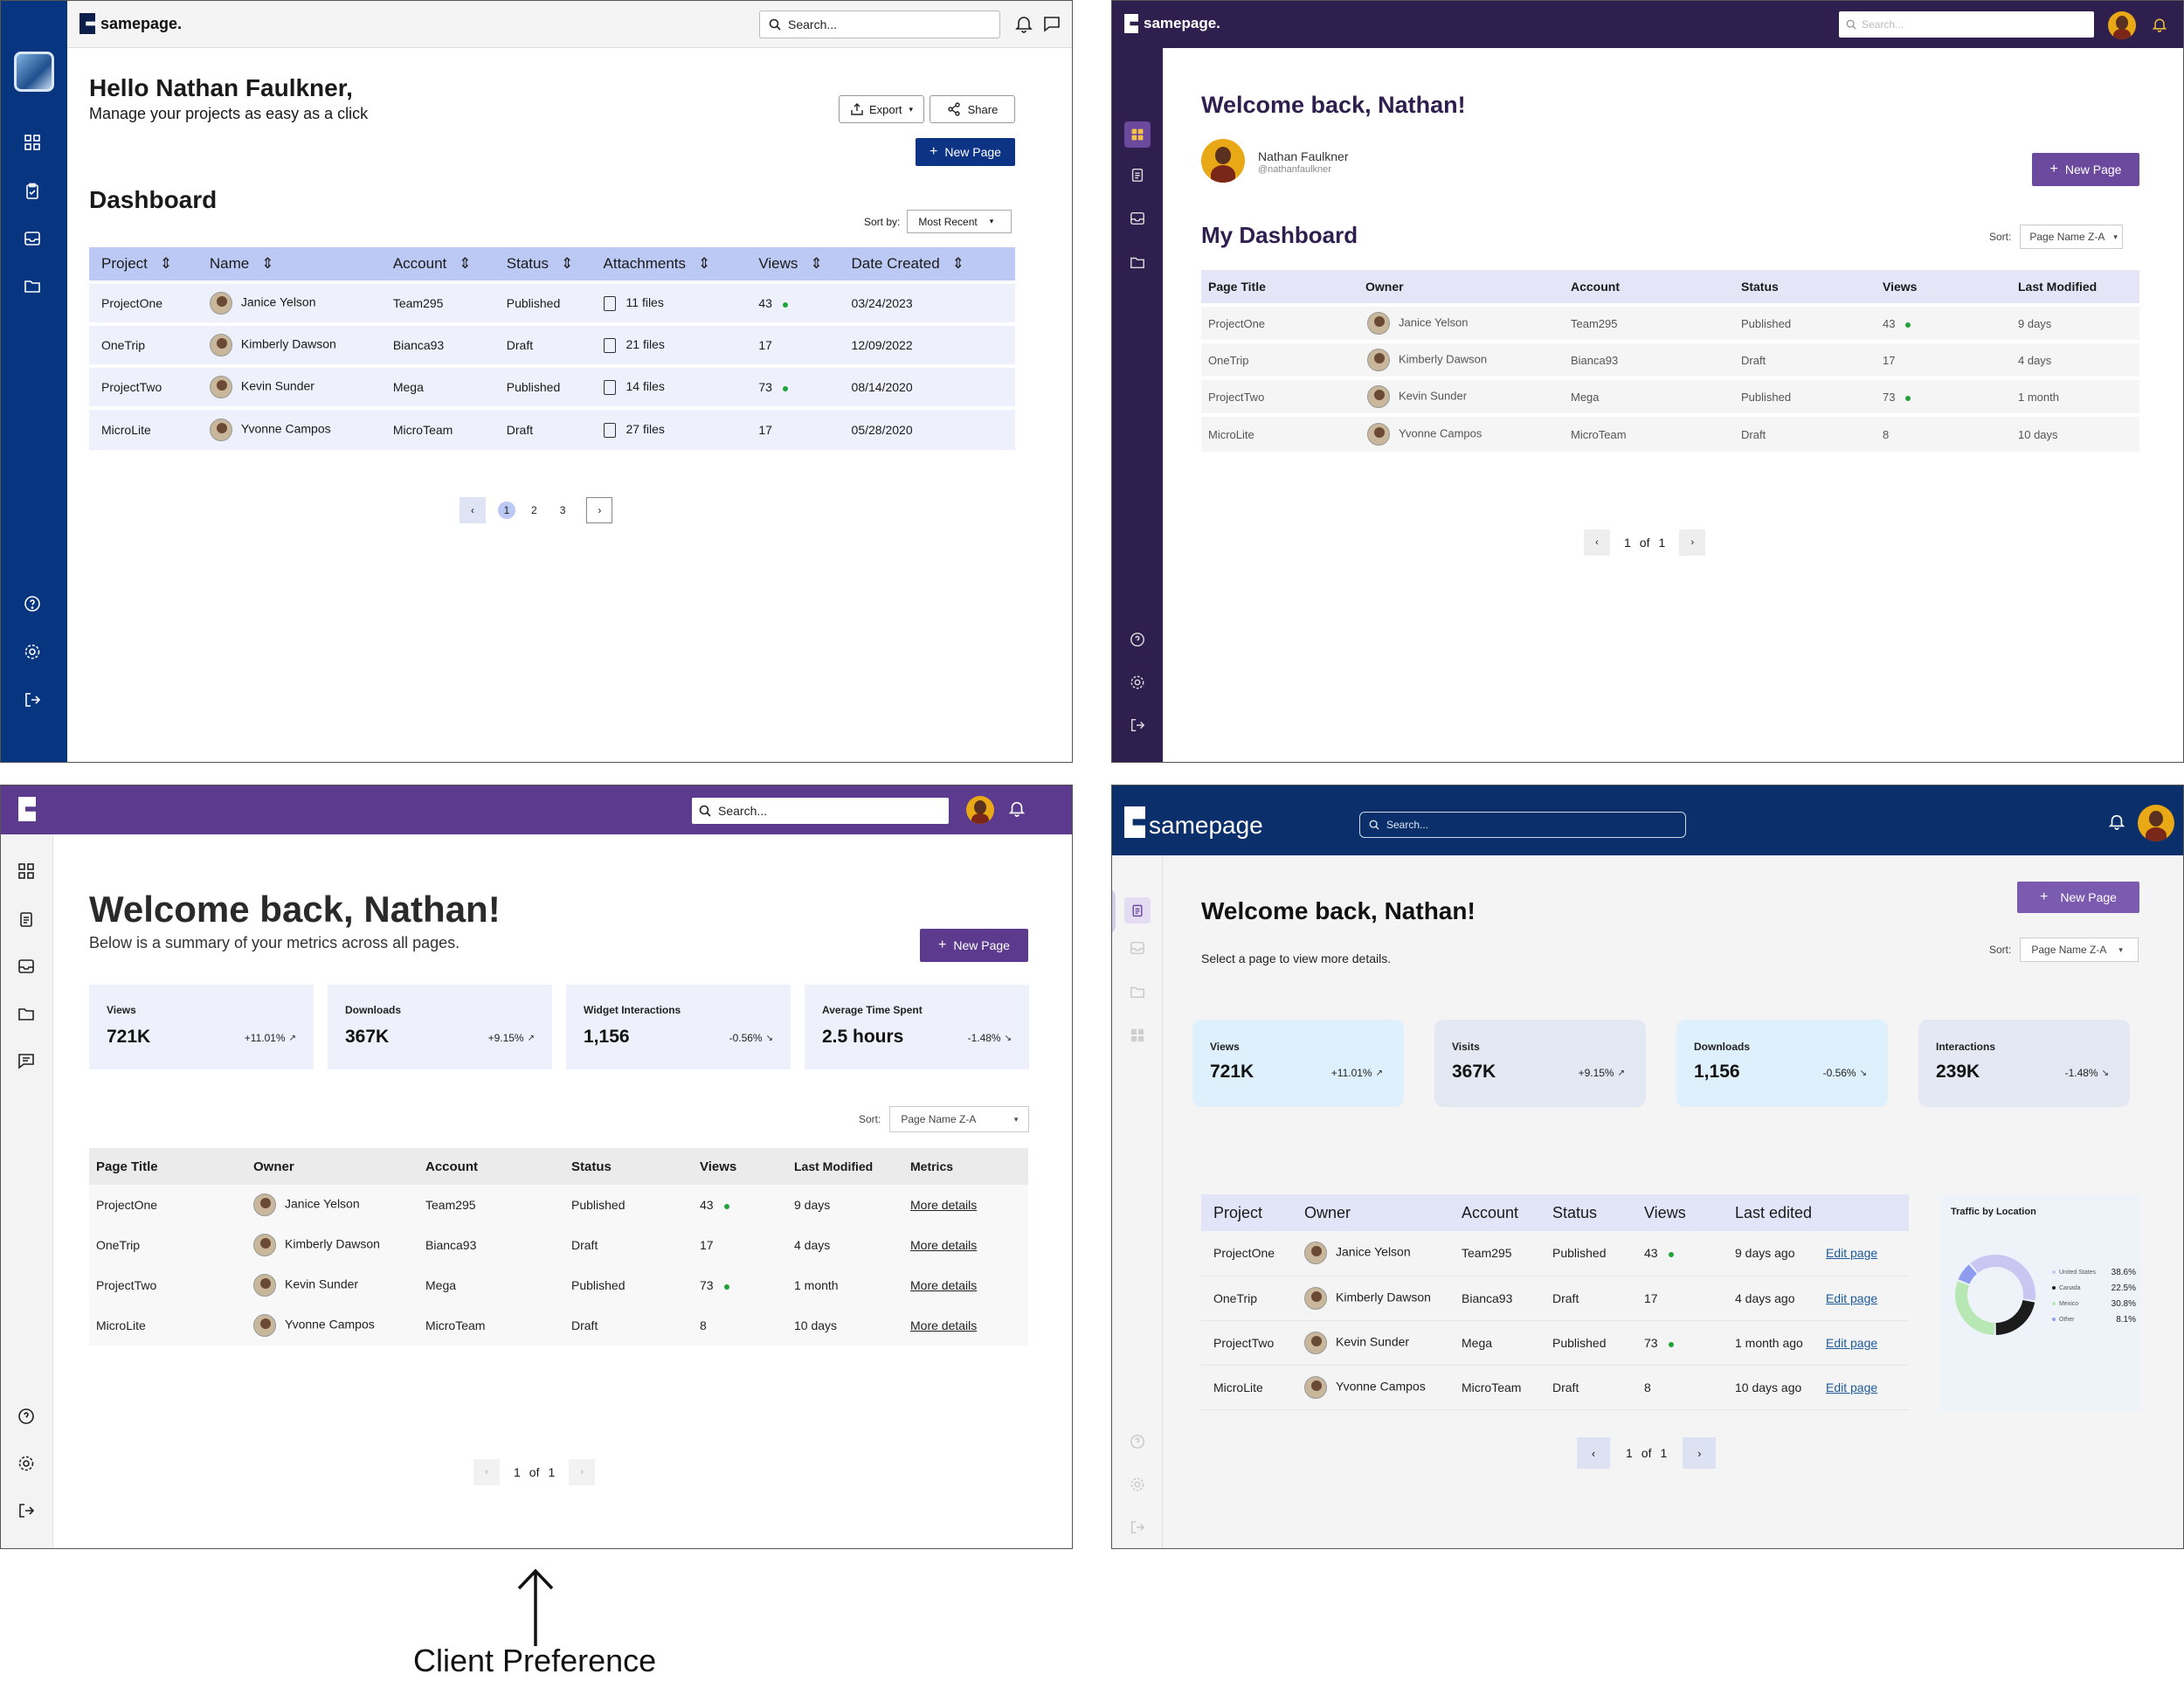  What do you see at coordinates (681, 303) in the screenshot?
I see `attachments-cell: 11 files` at bounding box center [681, 303].